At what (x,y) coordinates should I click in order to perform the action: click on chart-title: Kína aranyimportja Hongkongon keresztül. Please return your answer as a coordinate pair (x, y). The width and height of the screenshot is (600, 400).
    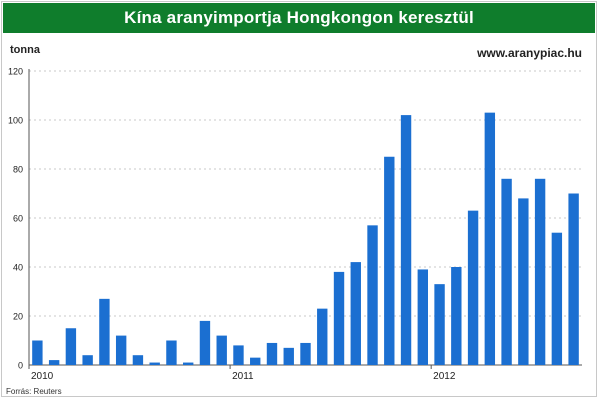
    Looking at the image, I should click on (299, 18).